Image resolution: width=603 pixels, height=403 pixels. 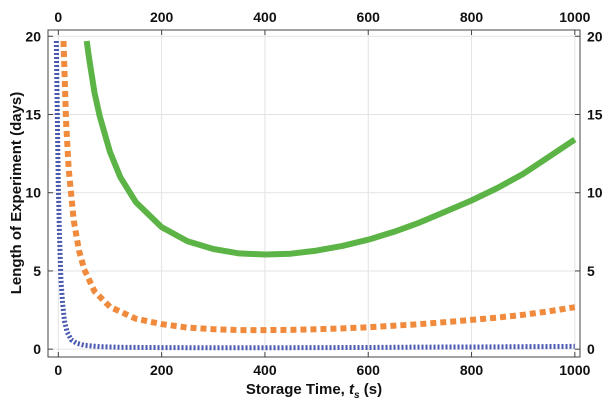 What do you see at coordinates (369, 370) in the screenshot?
I see `x-tick-label: 600` at bounding box center [369, 370].